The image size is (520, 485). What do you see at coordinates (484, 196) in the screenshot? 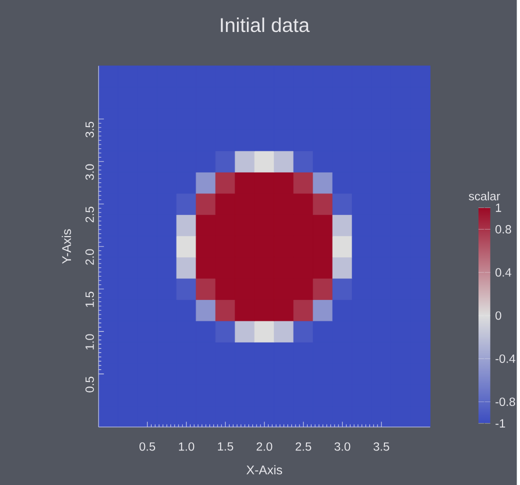
I see `color-bar-title: scalar` at bounding box center [484, 196].